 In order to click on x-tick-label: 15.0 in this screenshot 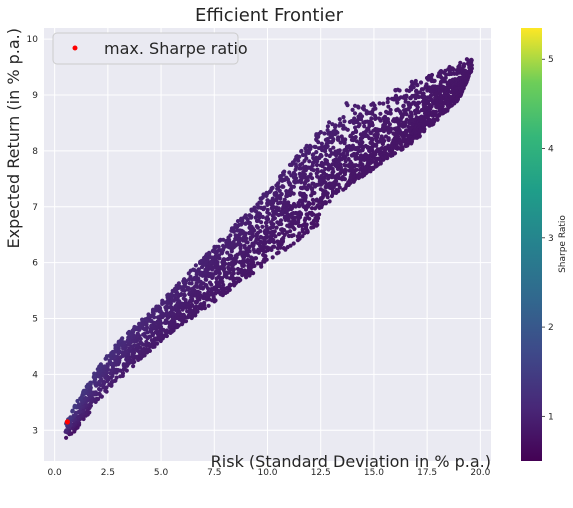, I will do `click(374, 473)`.